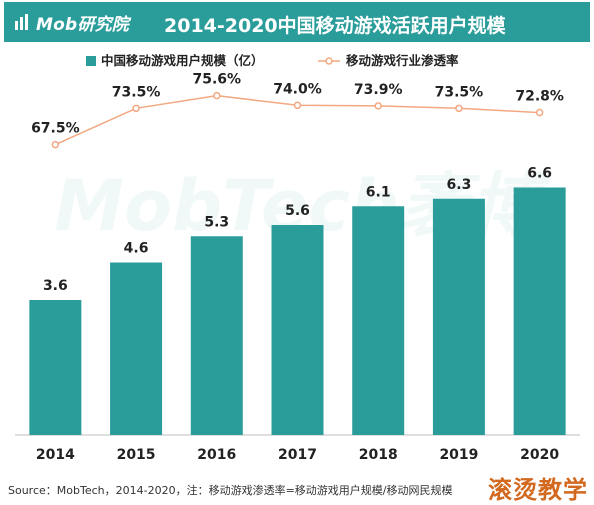  Describe the element at coordinates (217, 95) in the screenshot. I see `line-point-2016` at that location.